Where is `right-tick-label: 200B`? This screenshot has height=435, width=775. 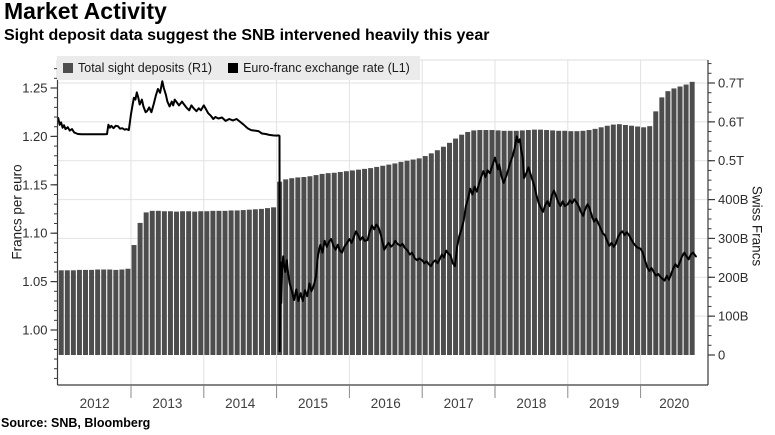
right-tick-label: 200B is located at coordinates (733, 277).